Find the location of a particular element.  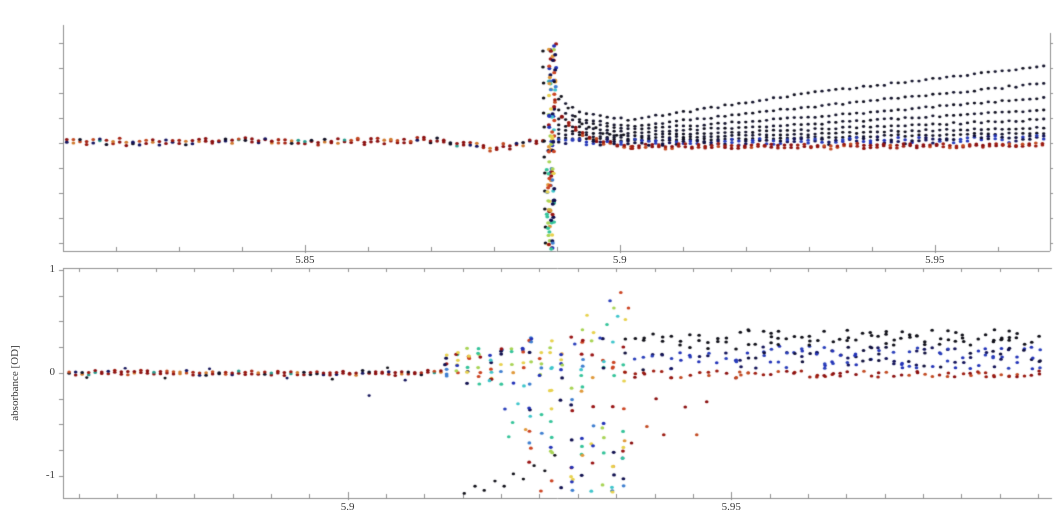

y-axis-title: absorbance [OD] is located at coordinates (15, 383).